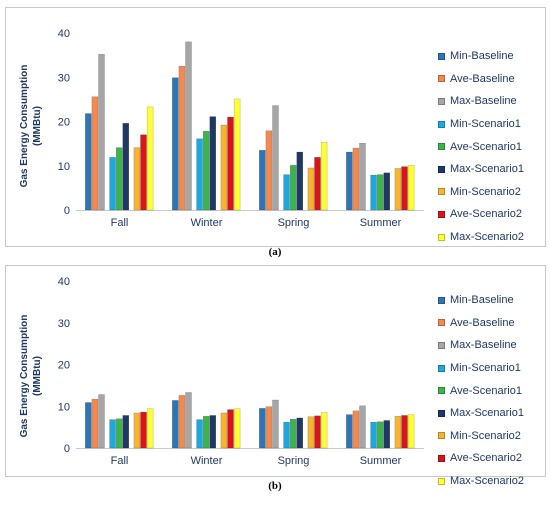 The width and height of the screenshot is (550, 505). I want to click on legend-label: Min-Scenario2, so click(485, 191).